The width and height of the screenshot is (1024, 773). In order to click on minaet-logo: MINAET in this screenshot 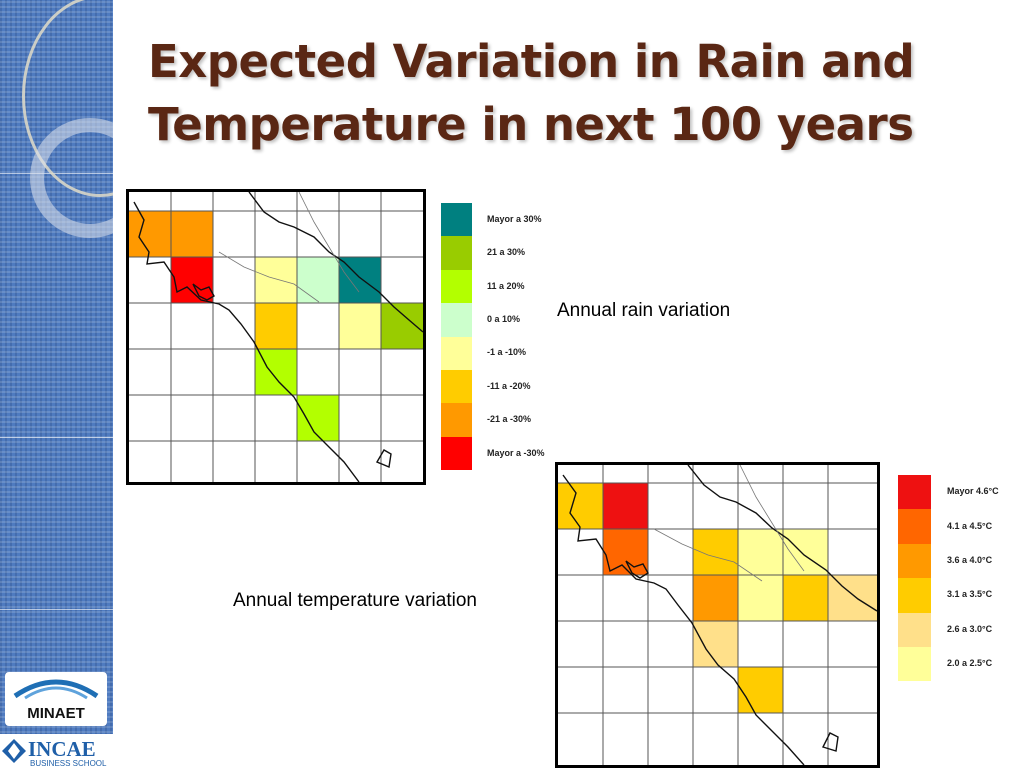, I will do `click(56, 699)`.